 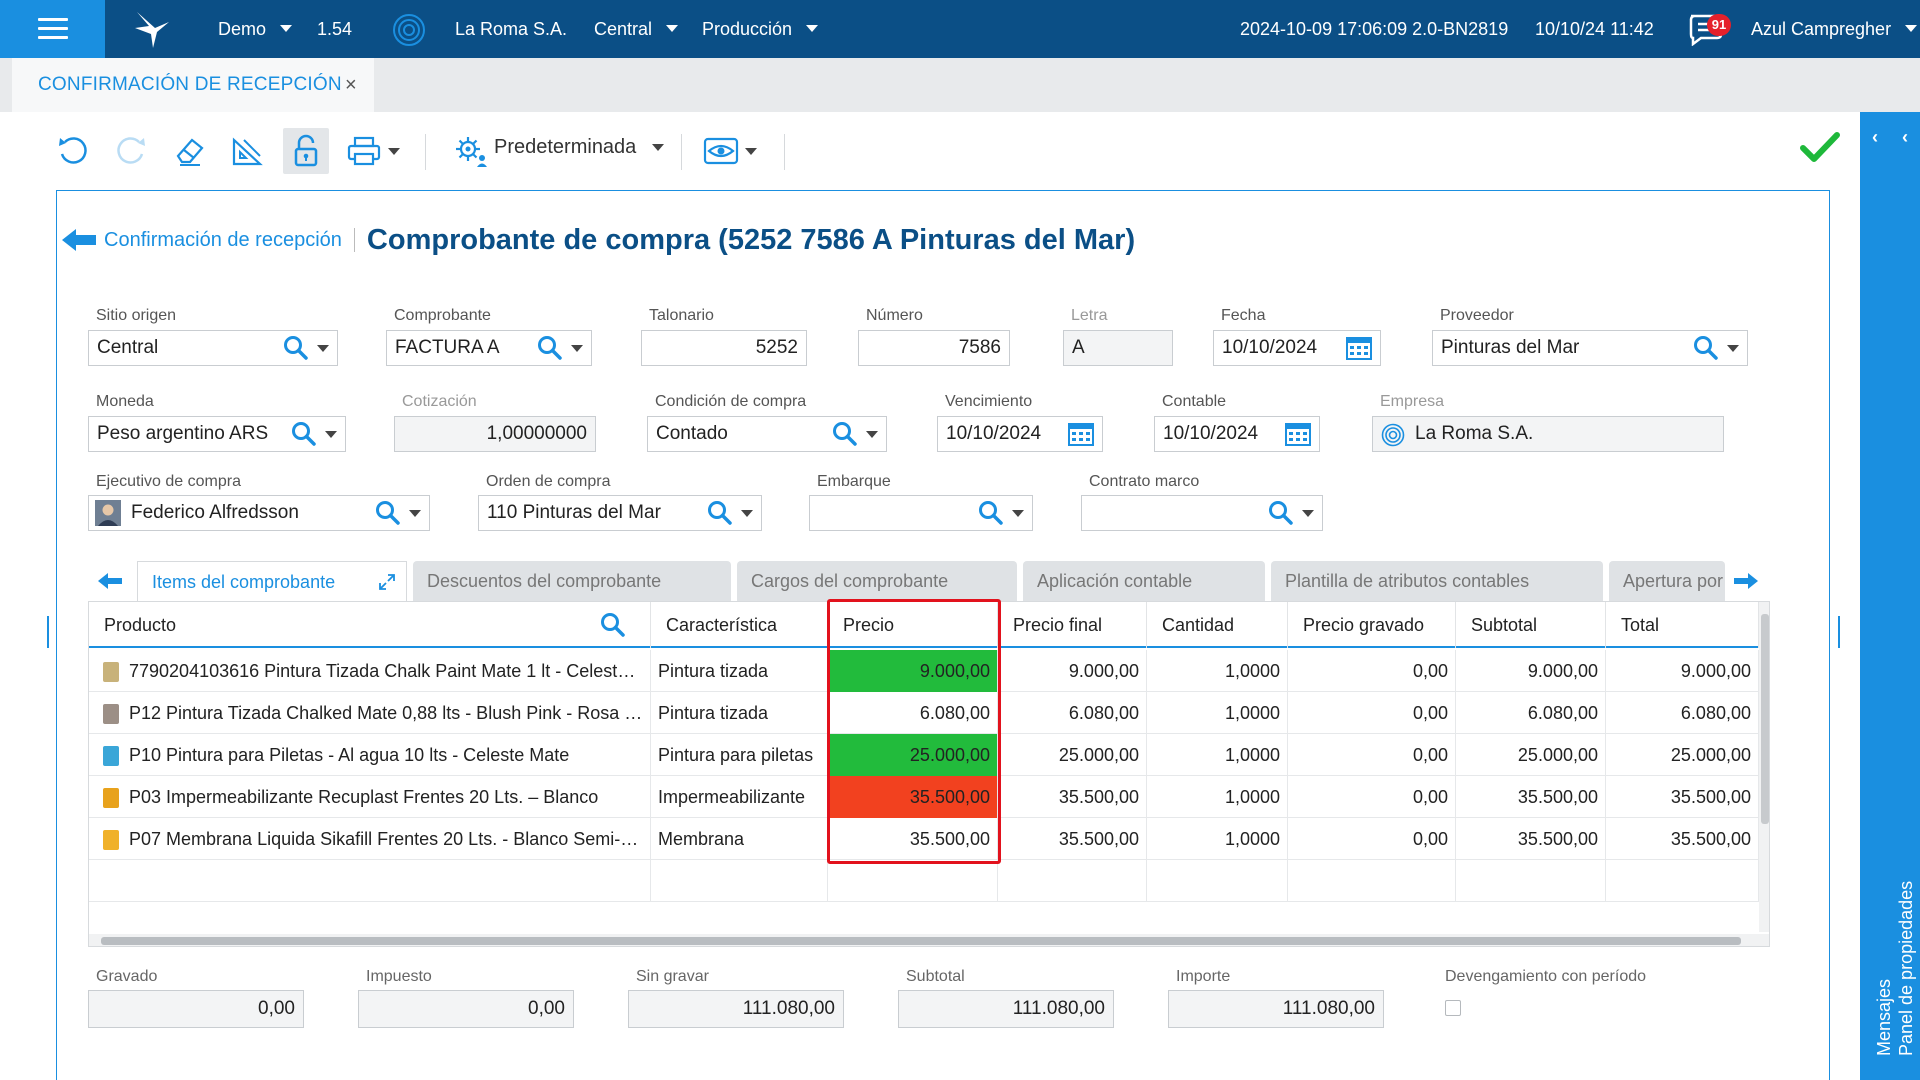 What do you see at coordinates (376, 151) in the screenshot?
I see `print-button` at bounding box center [376, 151].